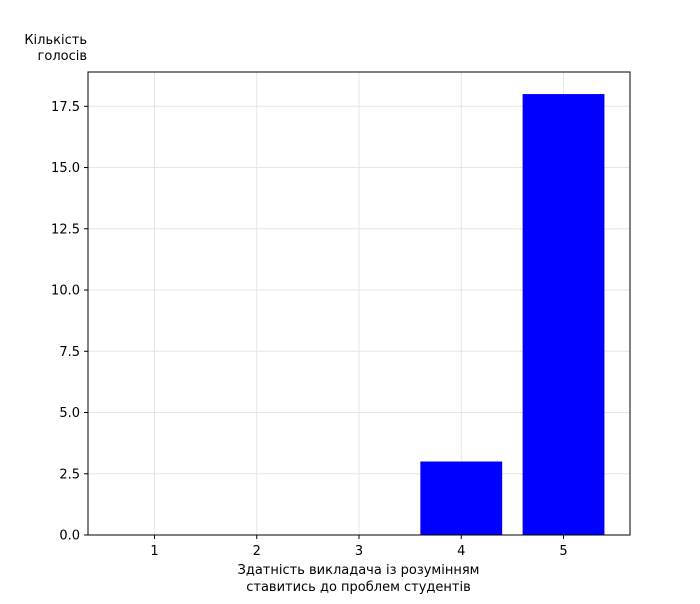 The image size is (700, 604). Describe the element at coordinates (358, 587) in the screenshot. I see `x-axis-label-line-2: ставитись до проблем студентів` at that location.